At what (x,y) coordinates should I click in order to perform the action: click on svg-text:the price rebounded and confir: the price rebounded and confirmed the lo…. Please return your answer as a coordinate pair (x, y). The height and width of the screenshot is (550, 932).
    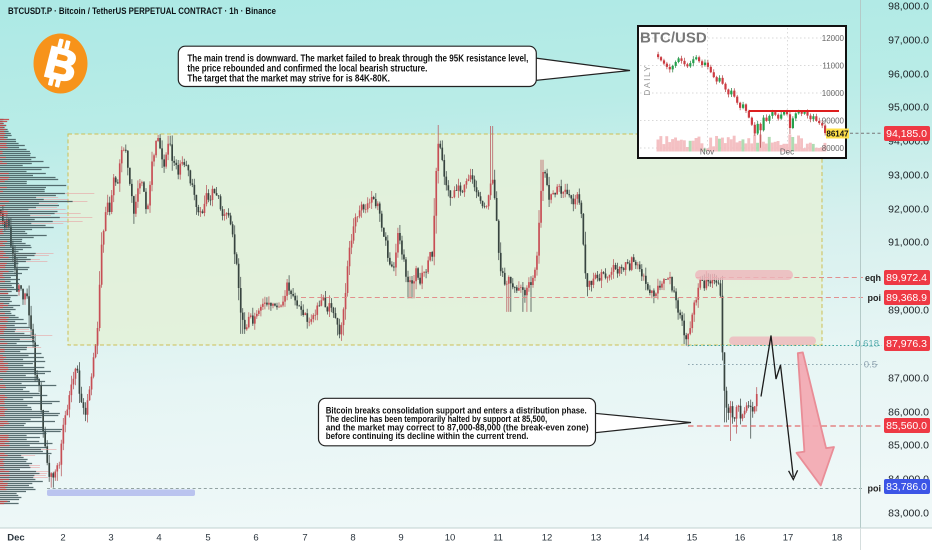
    Looking at the image, I should click on (307, 69).